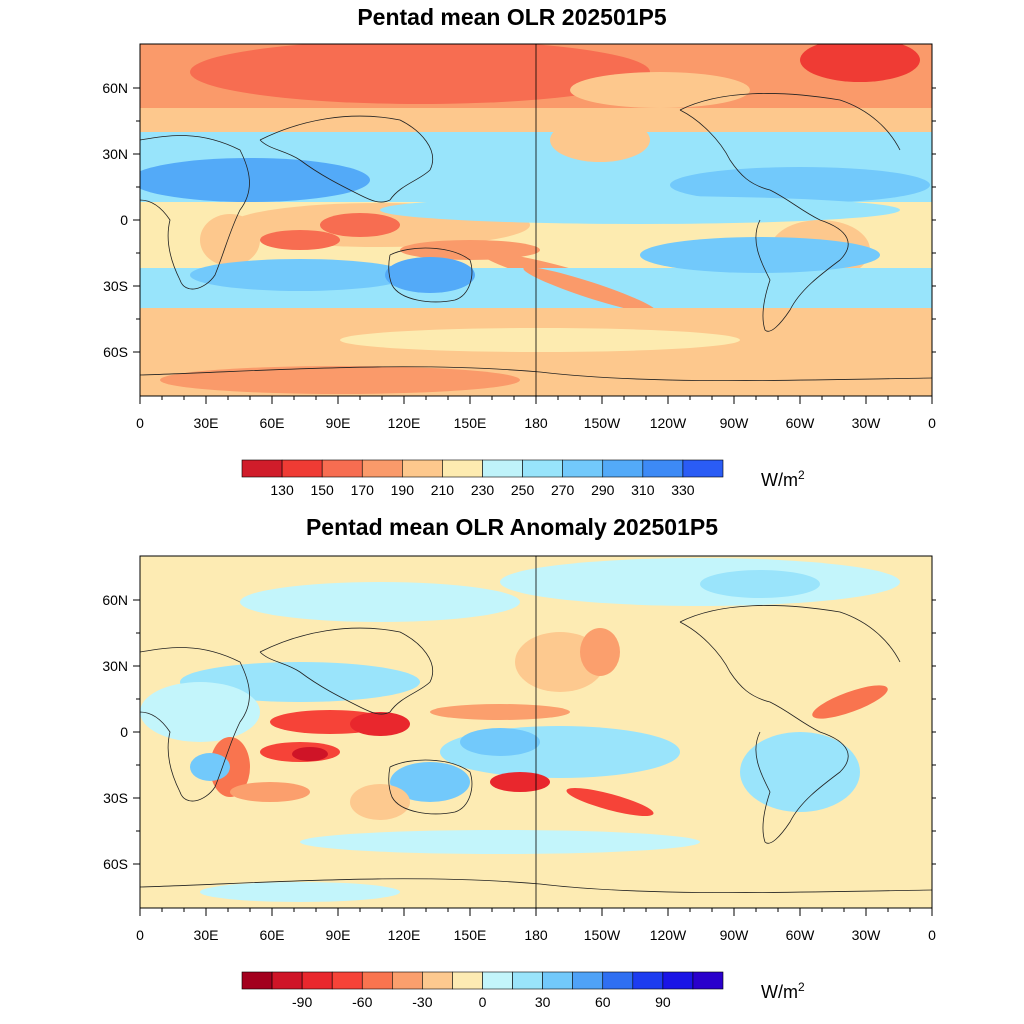 The image size is (1024, 1024). Describe the element at coordinates (282, 490) in the screenshot. I see `colorbar-label: 130` at that location.